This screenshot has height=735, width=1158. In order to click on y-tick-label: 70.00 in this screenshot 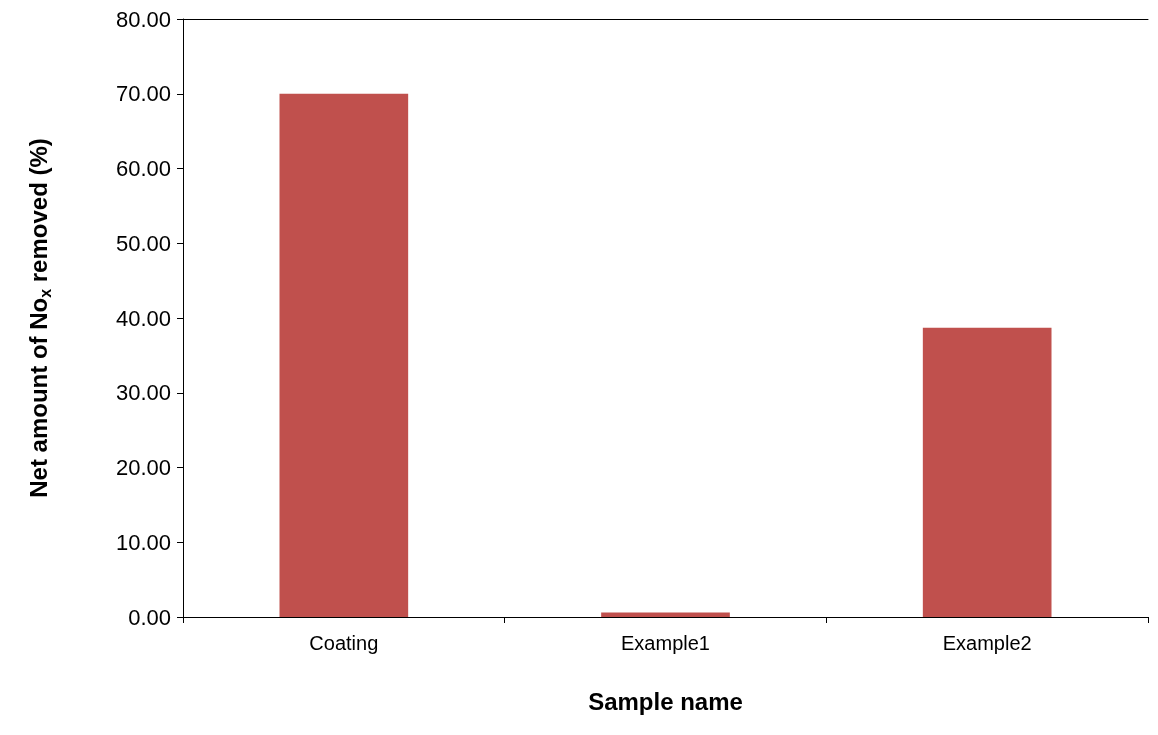, I will do `click(143, 94)`.